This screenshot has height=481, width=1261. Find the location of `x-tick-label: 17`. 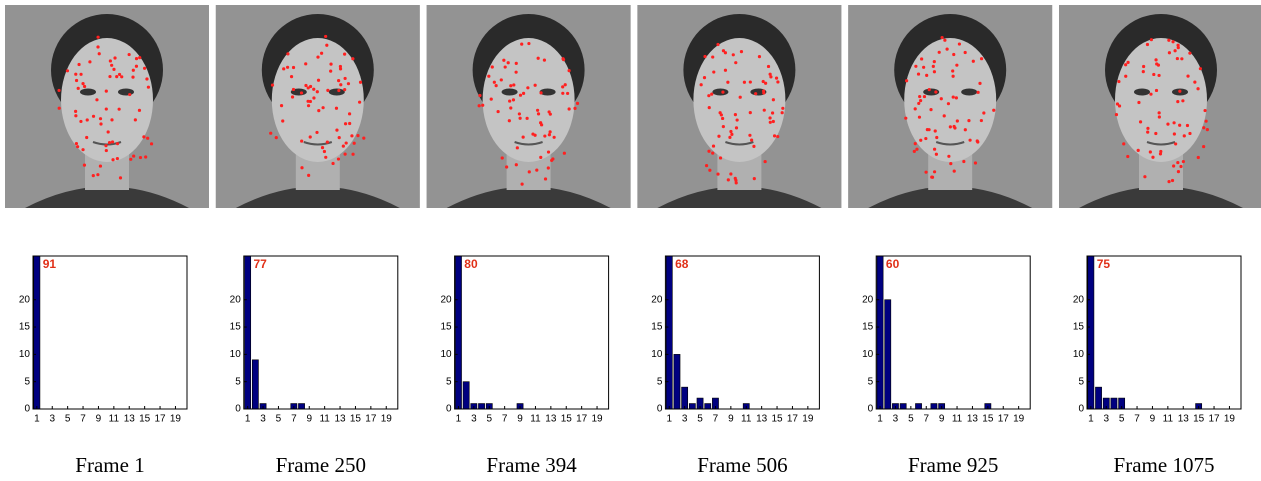

x-tick-label: 17 is located at coordinates (371, 419).